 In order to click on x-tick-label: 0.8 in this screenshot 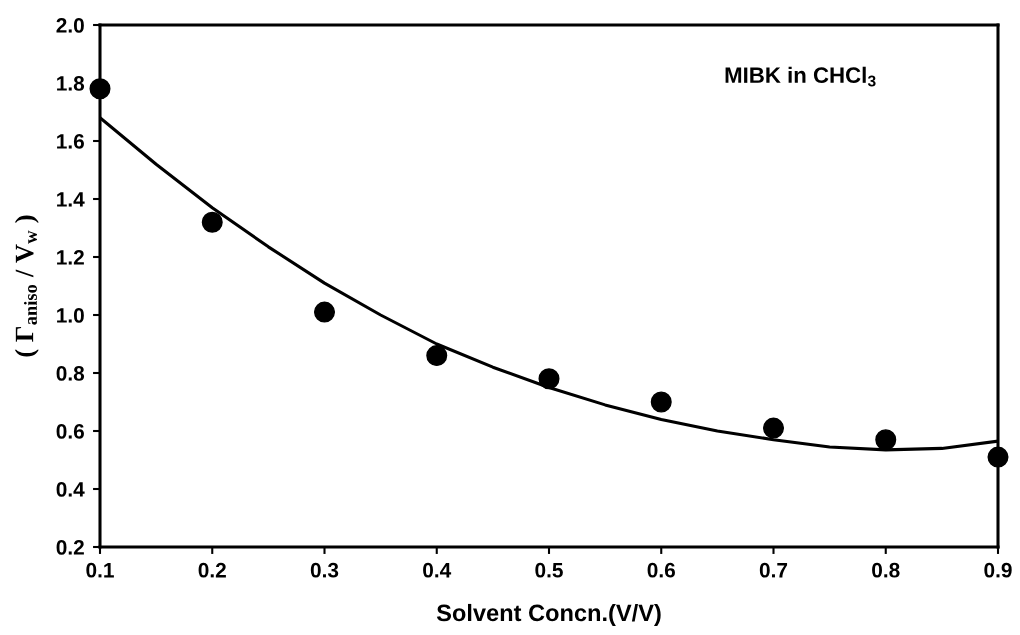, I will do `click(886, 570)`.